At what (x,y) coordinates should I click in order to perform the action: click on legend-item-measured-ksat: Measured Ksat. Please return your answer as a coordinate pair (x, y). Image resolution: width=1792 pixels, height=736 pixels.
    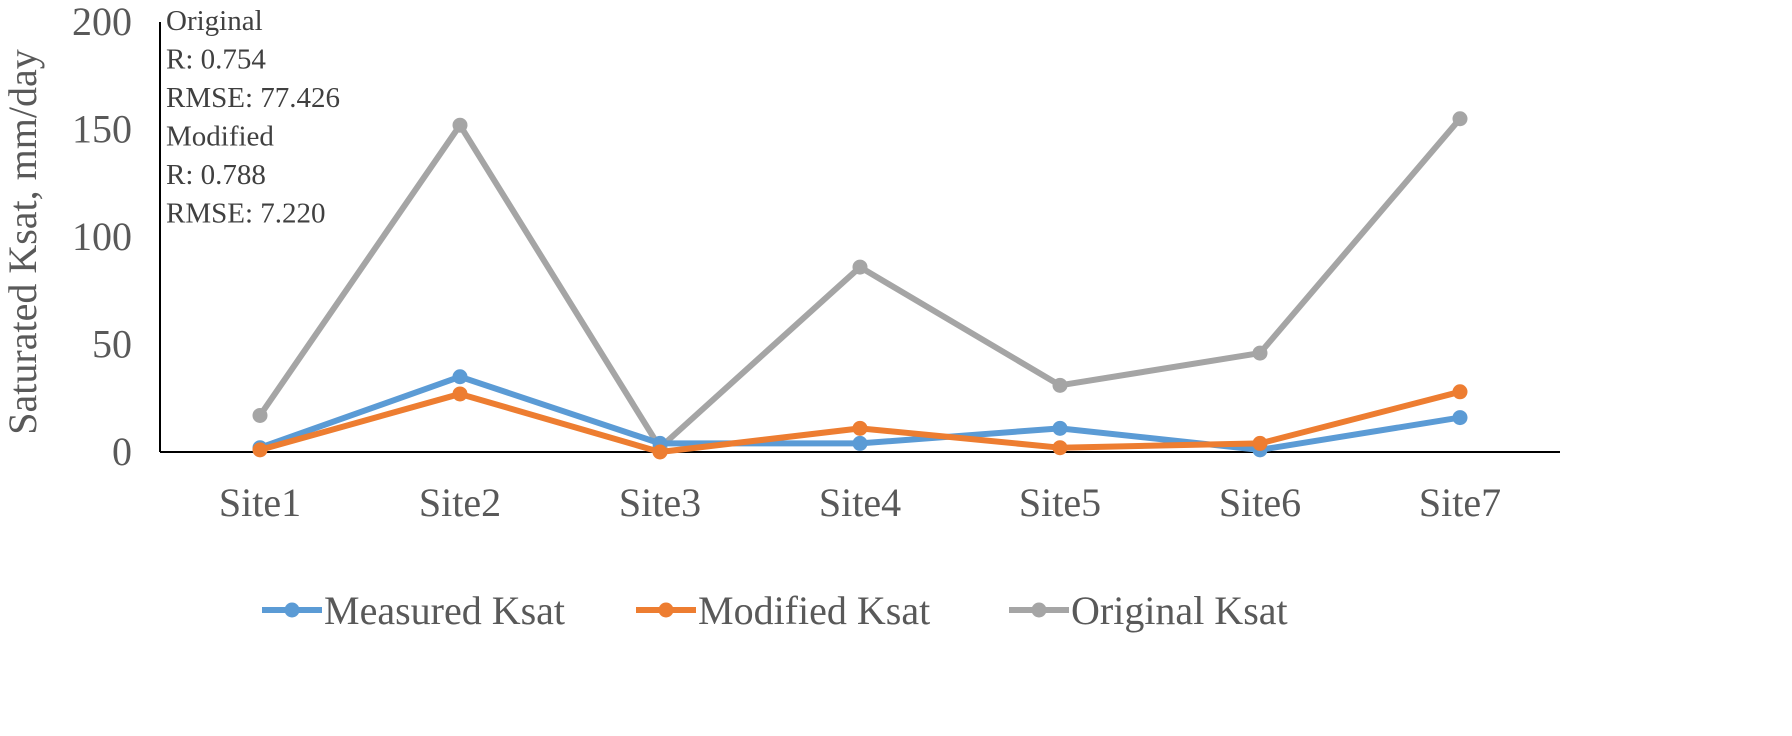
    Looking at the image, I should click on (413, 610).